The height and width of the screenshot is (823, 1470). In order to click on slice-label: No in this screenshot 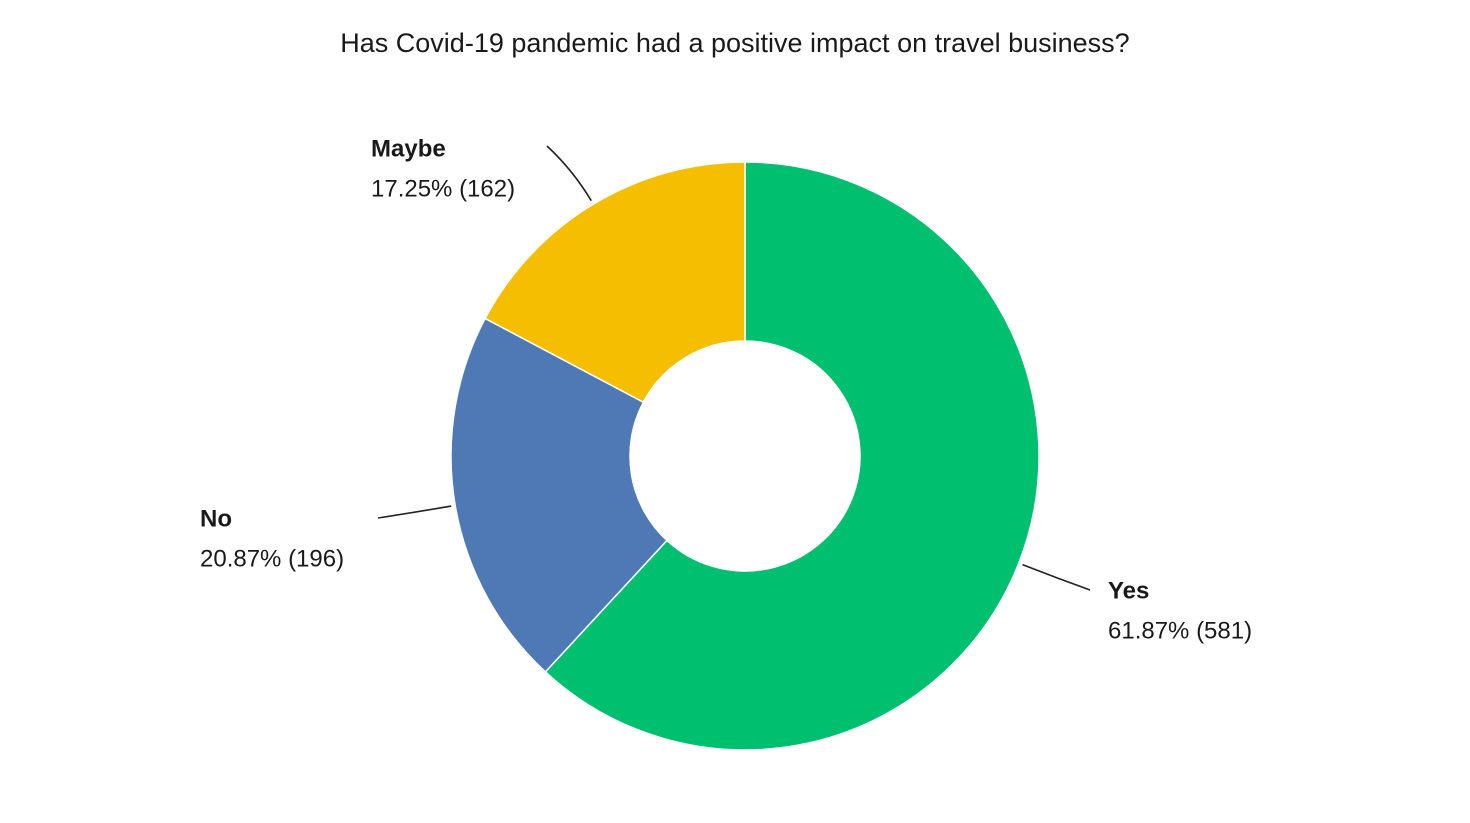, I will do `click(216, 518)`.